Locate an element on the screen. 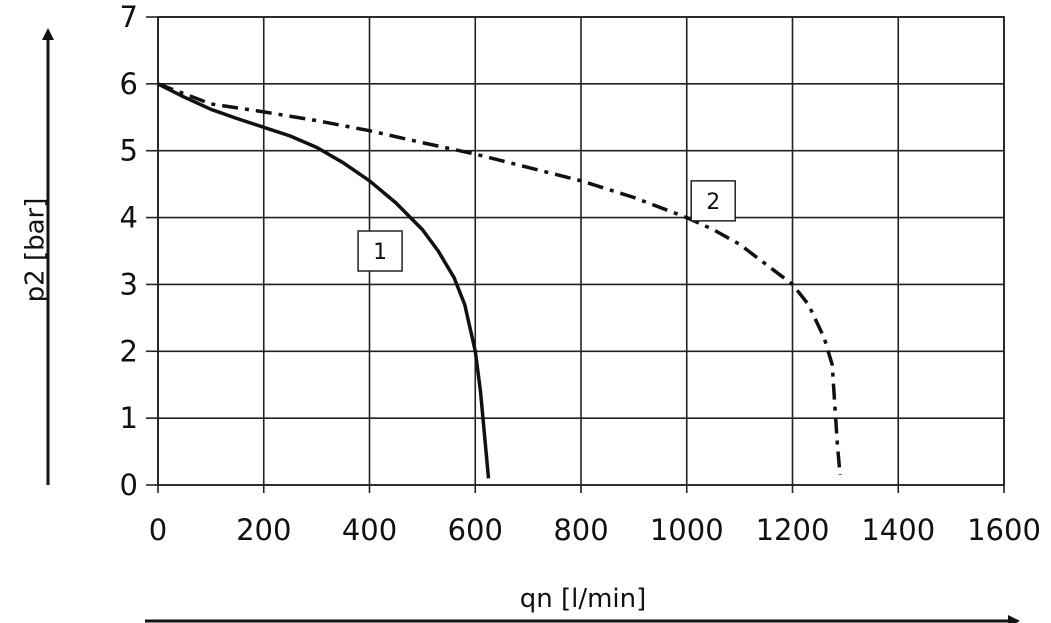 The height and width of the screenshot is (623, 1051). x-tick-label: 0 is located at coordinates (158, 530).